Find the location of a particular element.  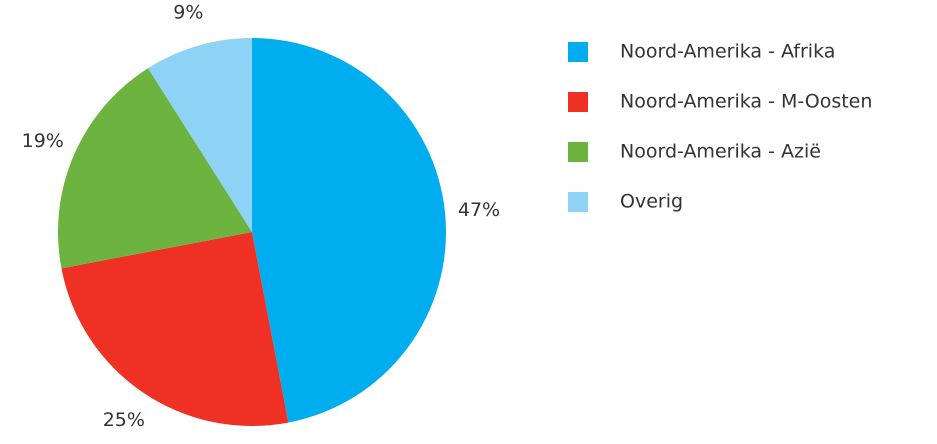

slice-label: 9% is located at coordinates (188, 13).